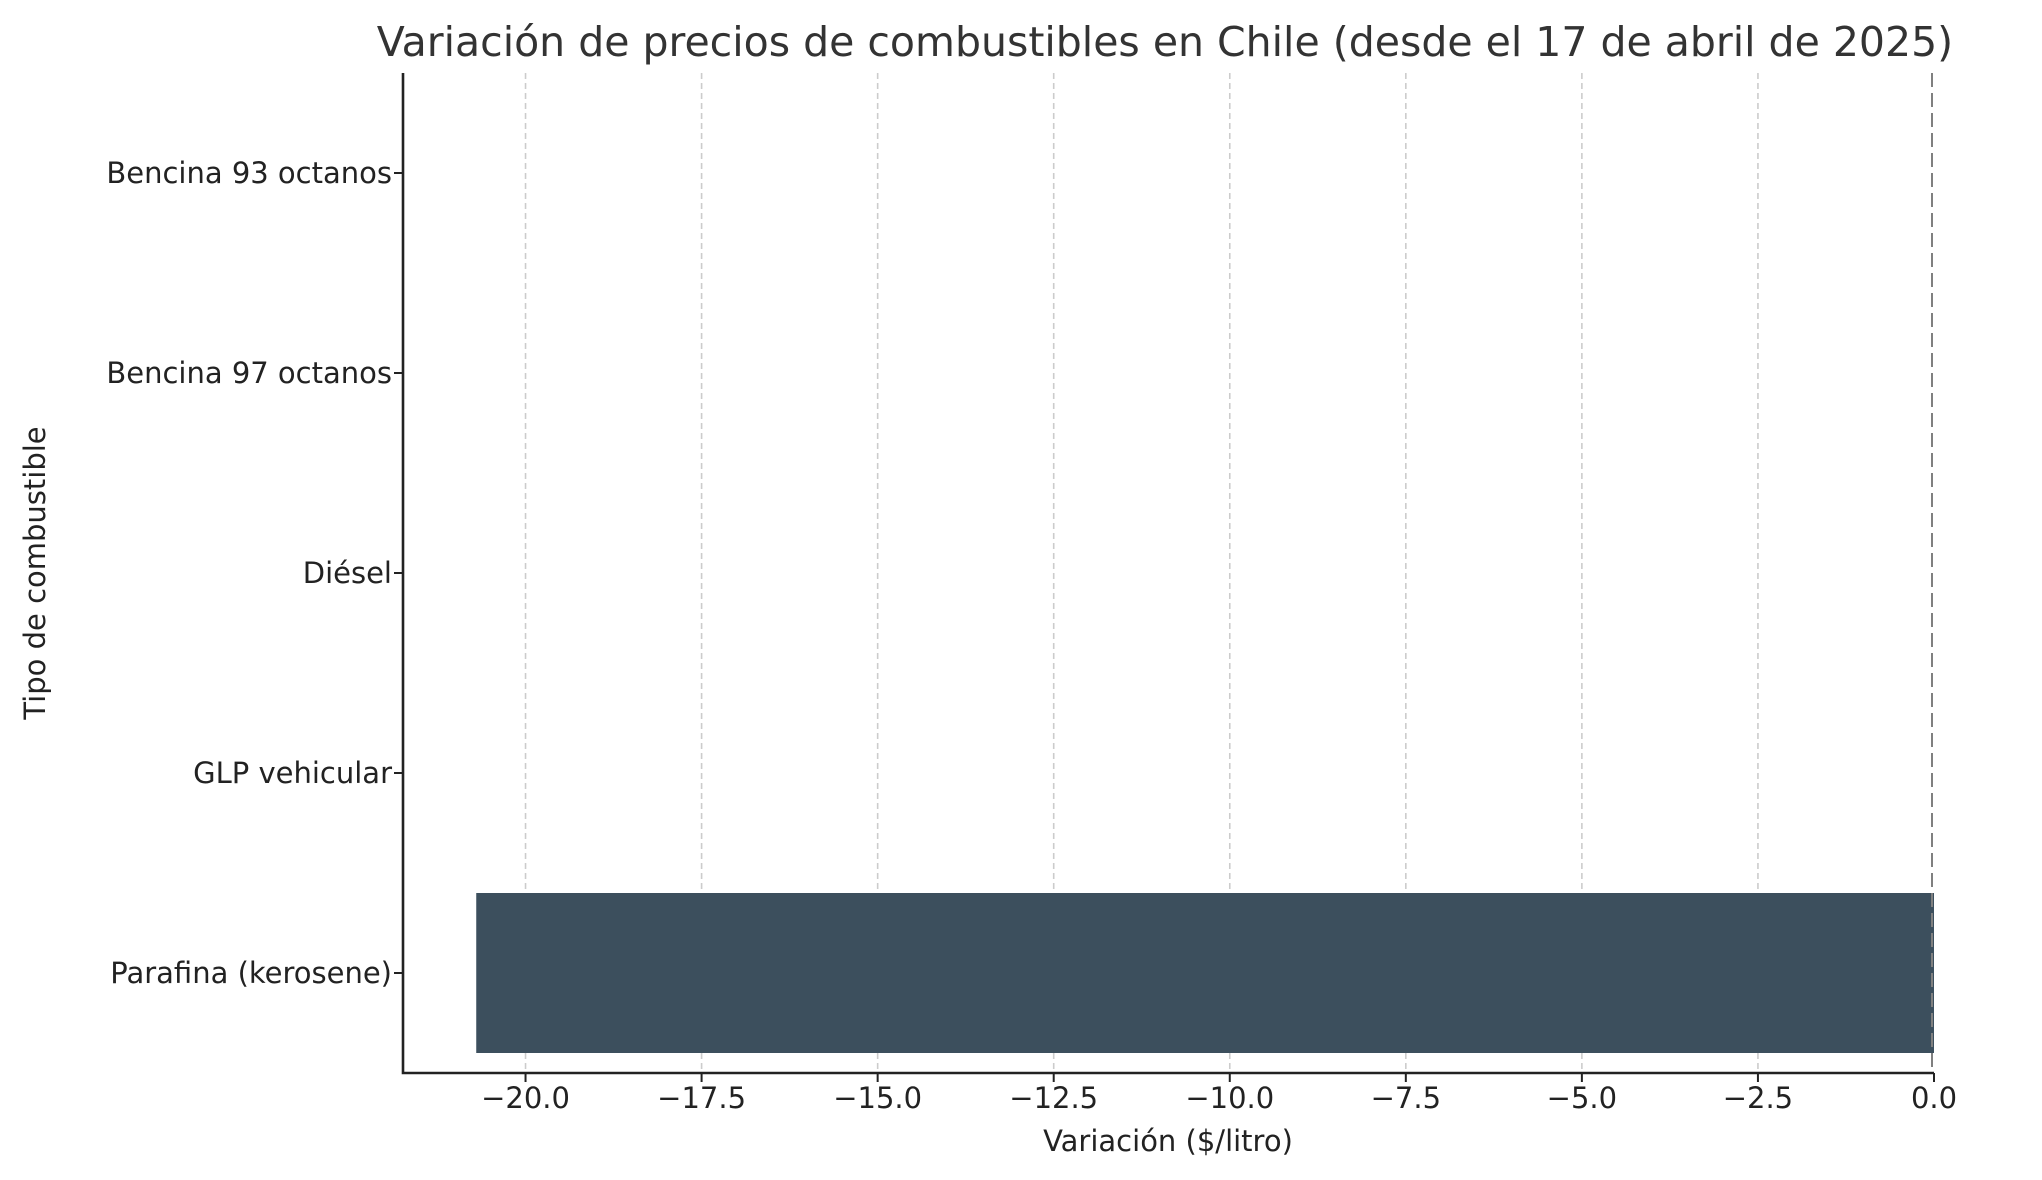 This screenshot has height=1180, width=2042. What do you see at coordinates (1934, 1098) in the screenshot?
I see `x-tick-label: 0.0` at bounding box center [1934, 1098].